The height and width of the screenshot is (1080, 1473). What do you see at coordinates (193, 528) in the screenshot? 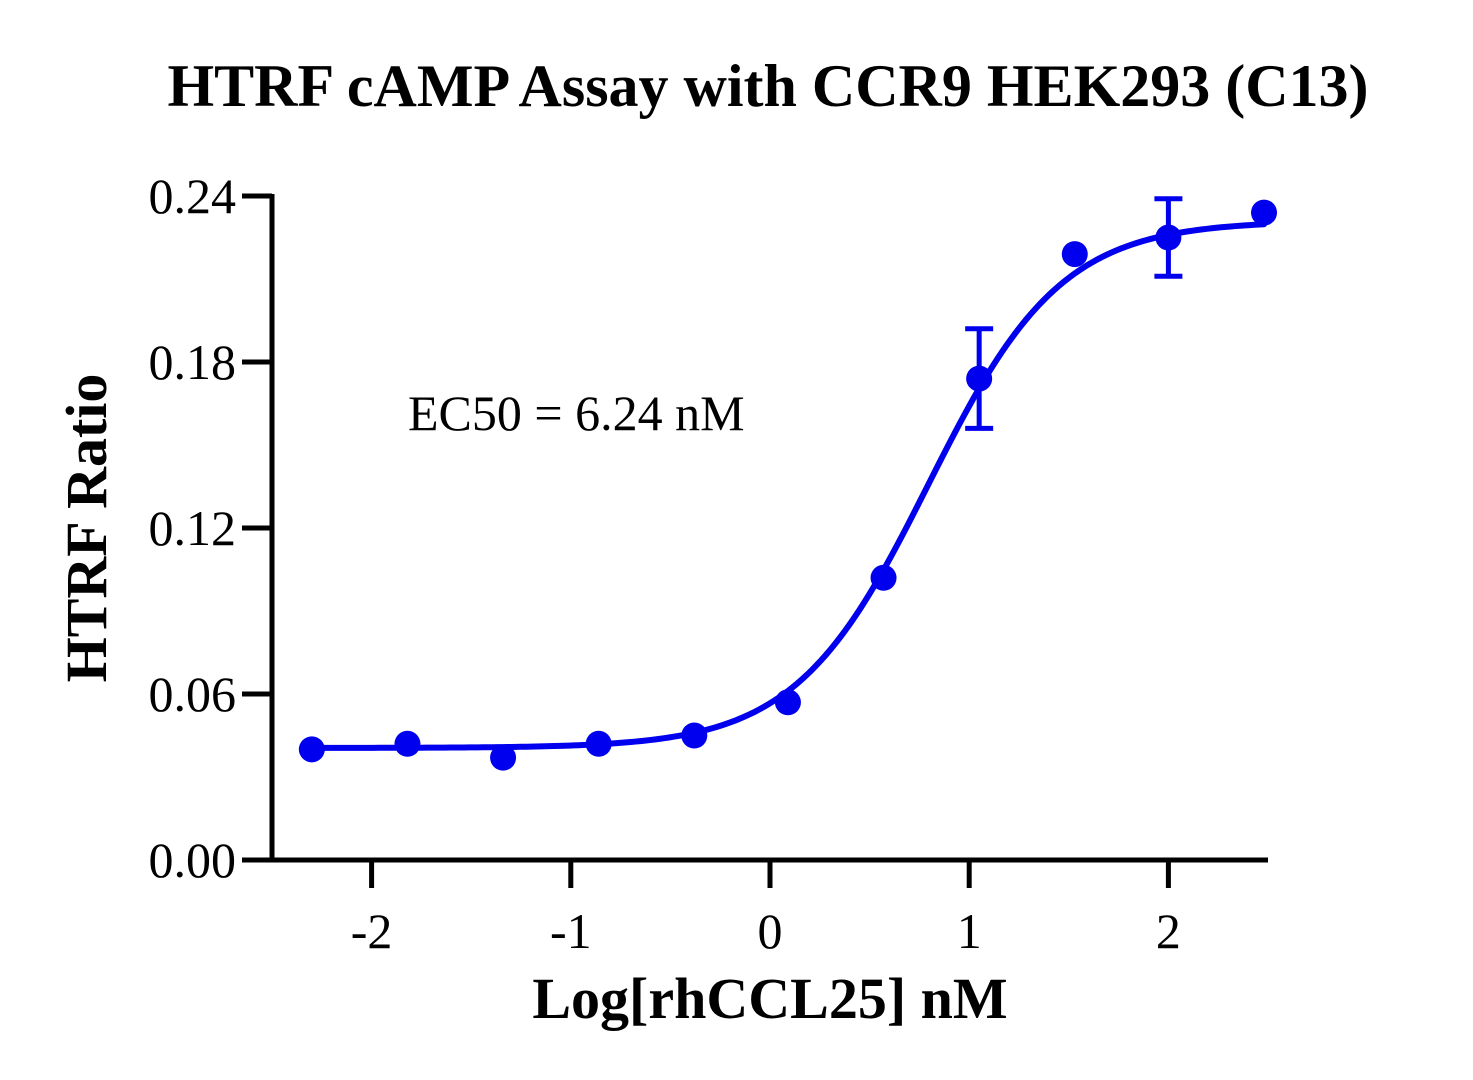
I see `y-tick-label: 0.12` at bounding box center [193, 528].